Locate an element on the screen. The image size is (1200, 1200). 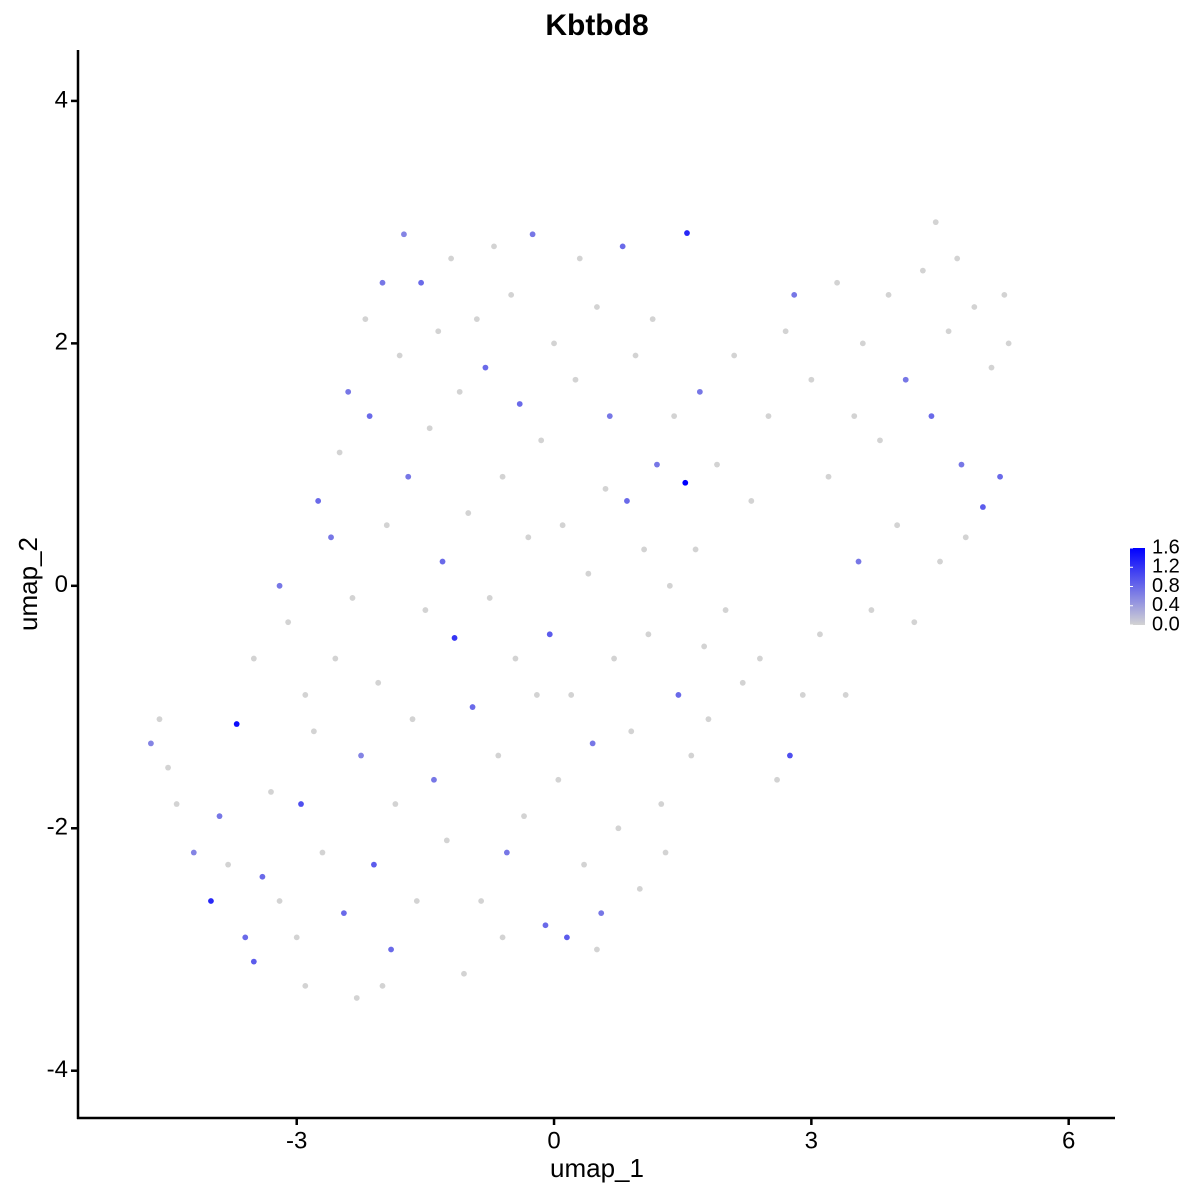
colorbar is located at coordinates (1137, 586).